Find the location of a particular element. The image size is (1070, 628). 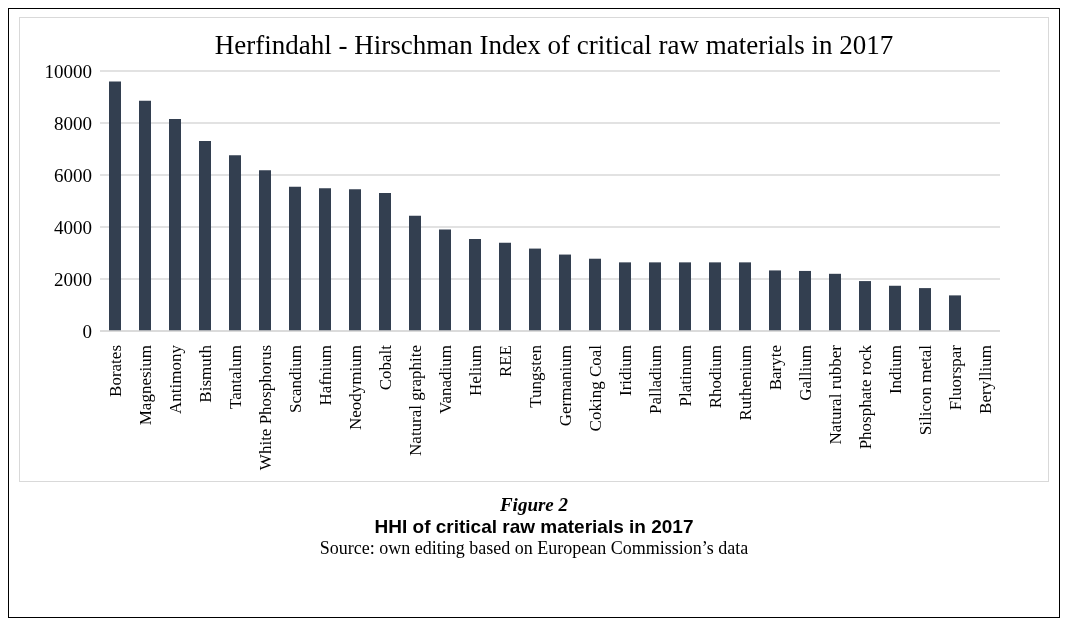

x-tick-label: Antimony is located at coordinates (175, 379).